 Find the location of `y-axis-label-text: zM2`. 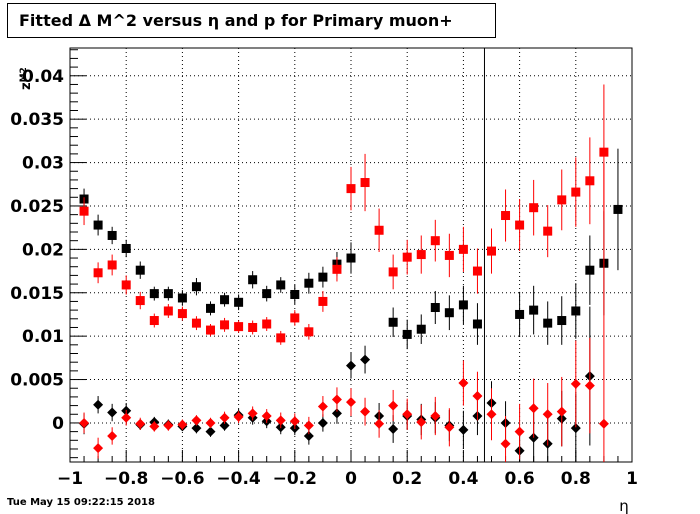

y-axis-label-text: zM2 is located at coordinates (26, 78).